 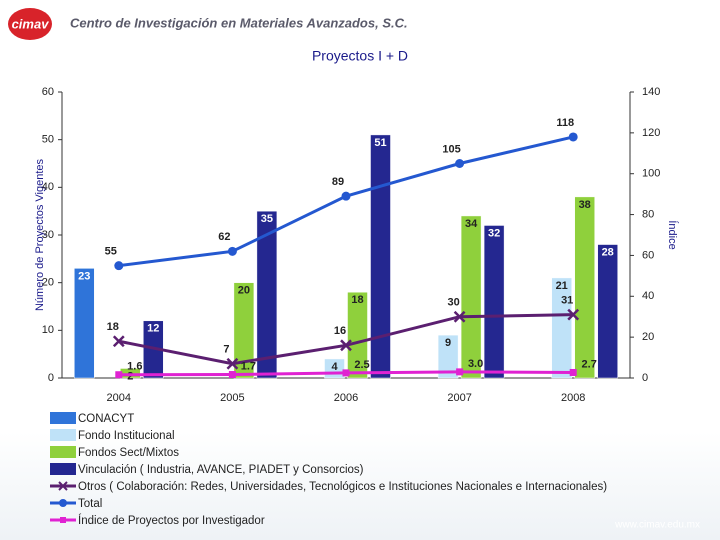 I want to click on x-tick-label: 2005, so click(x=232, y=398).